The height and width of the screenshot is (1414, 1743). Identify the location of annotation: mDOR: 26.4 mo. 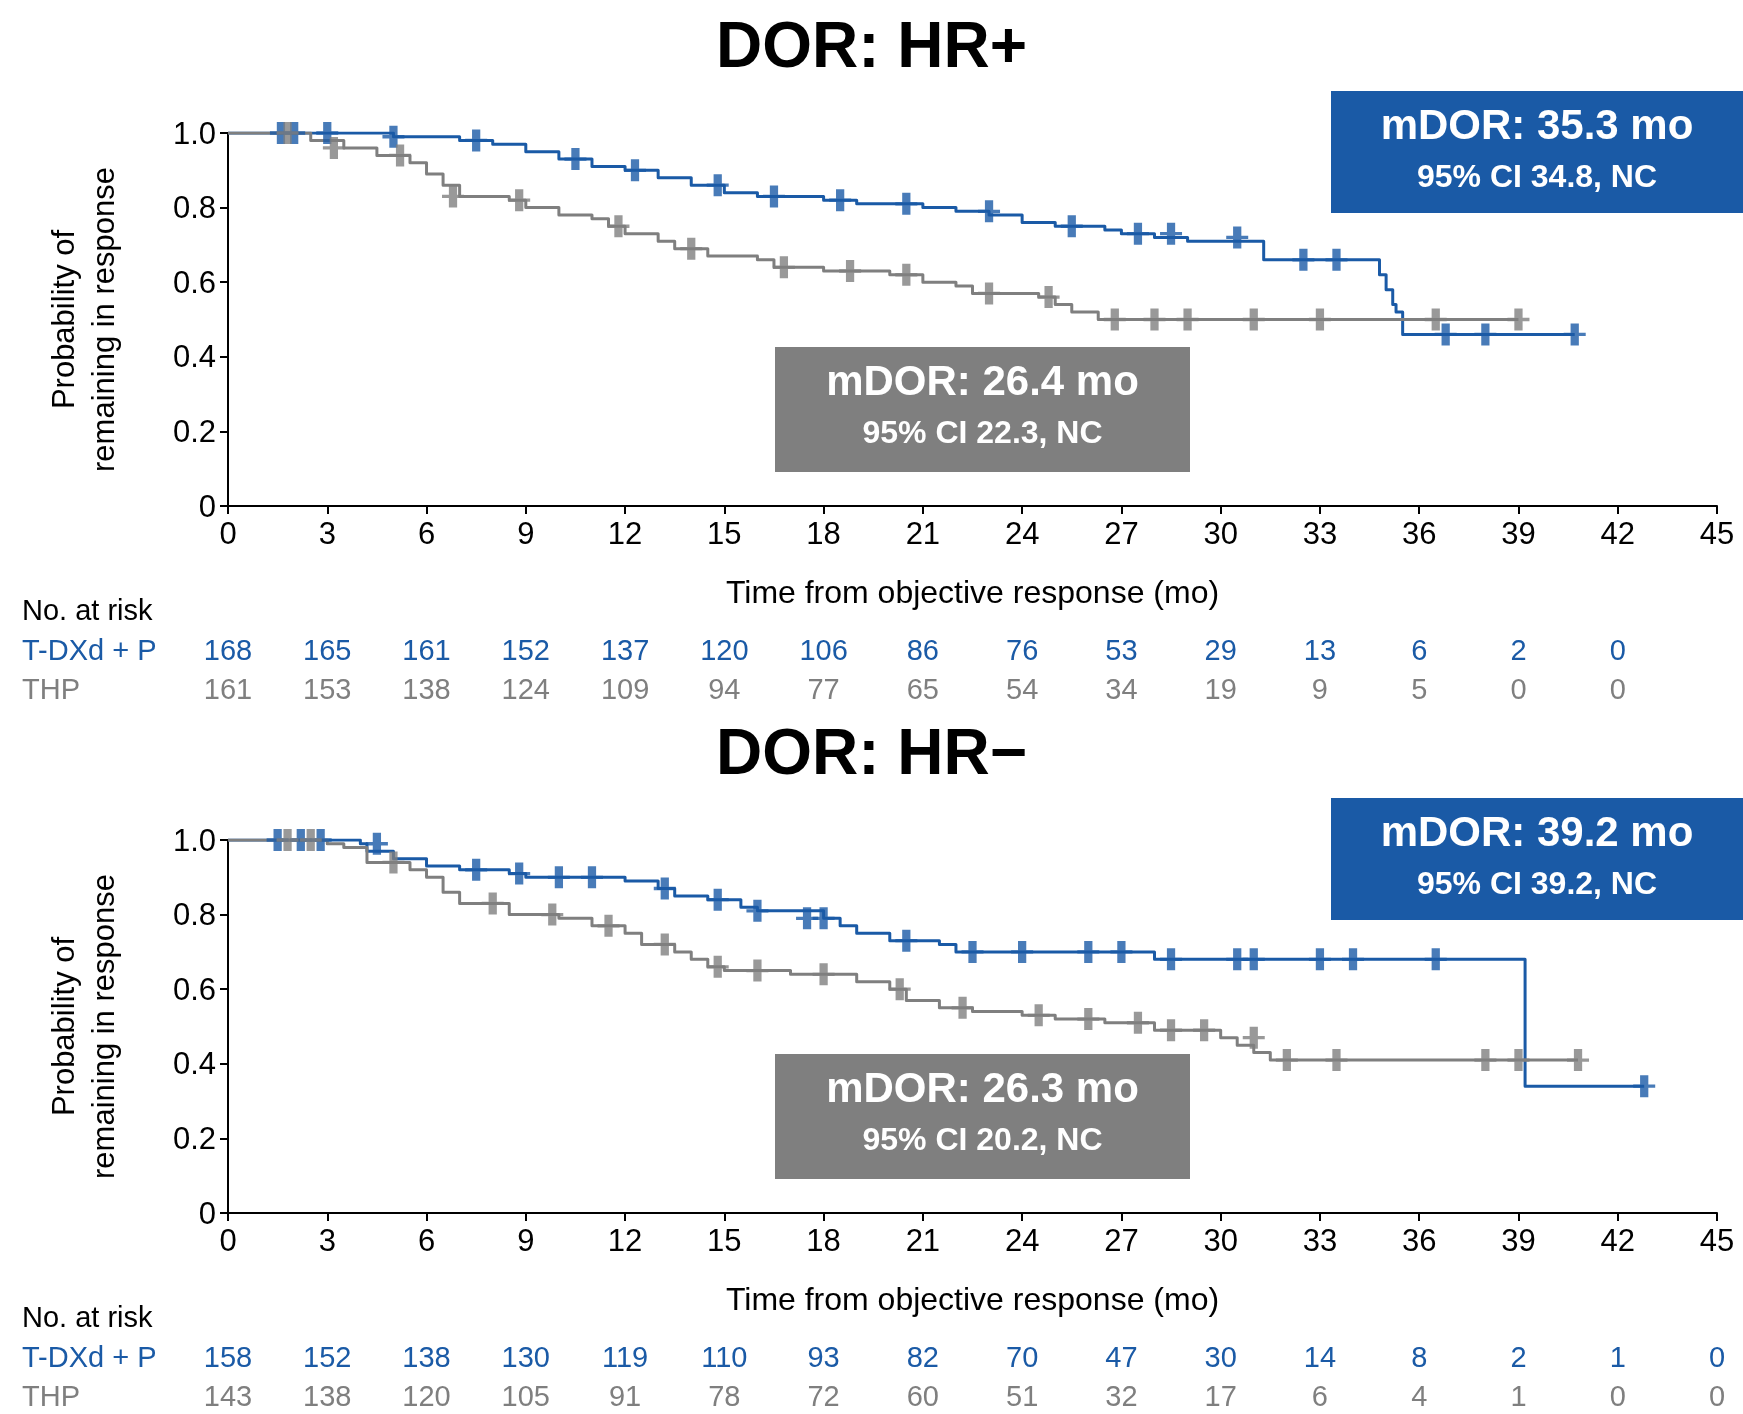
(982, 380).